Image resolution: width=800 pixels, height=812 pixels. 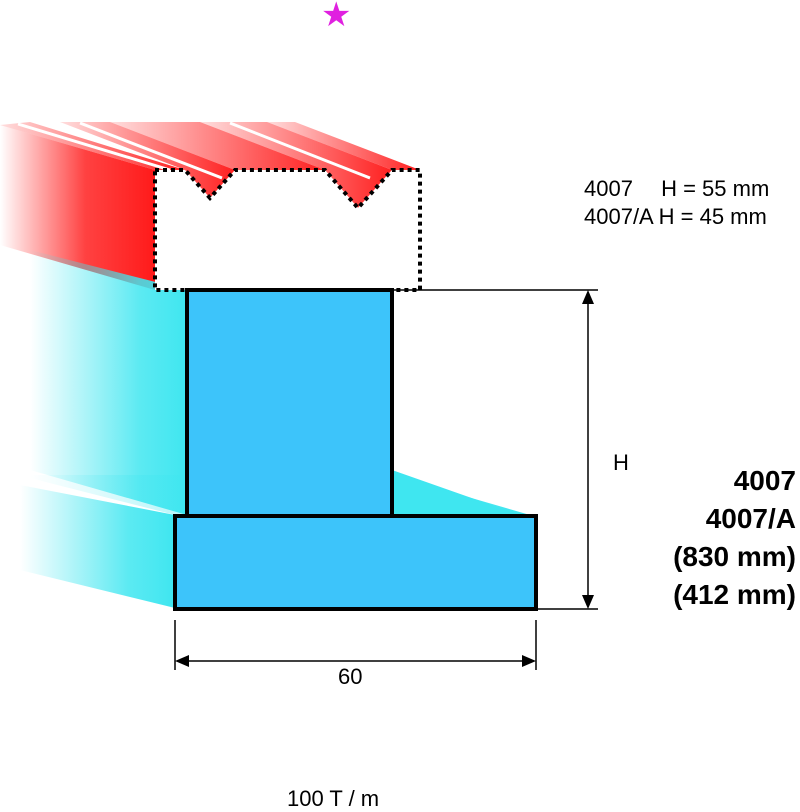 I want to click on model-block: 4007 4007/A (830 mm) (412 mm), so click(x=734, y=538).